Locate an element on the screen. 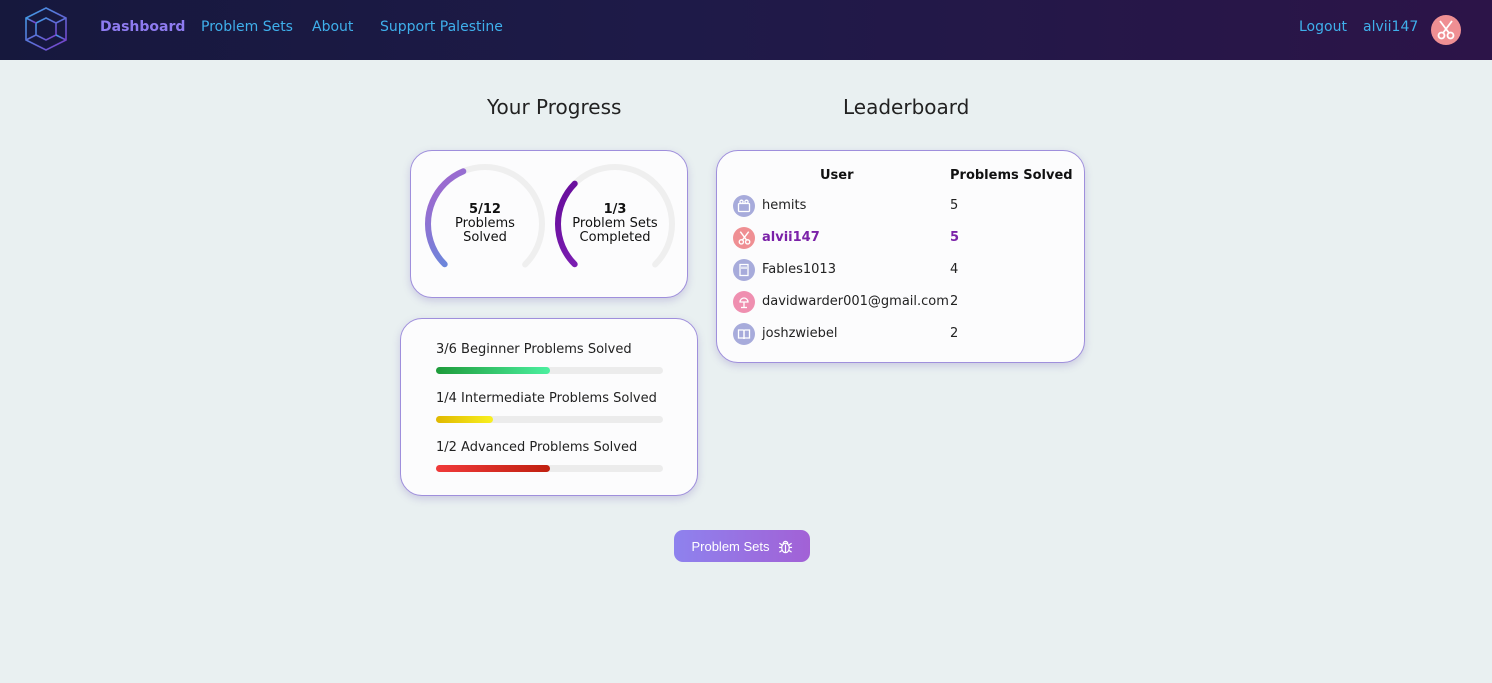 The width and height of the screenshot is (1492, 683). beginner-progress-fill is located at coordinates (493, 370).